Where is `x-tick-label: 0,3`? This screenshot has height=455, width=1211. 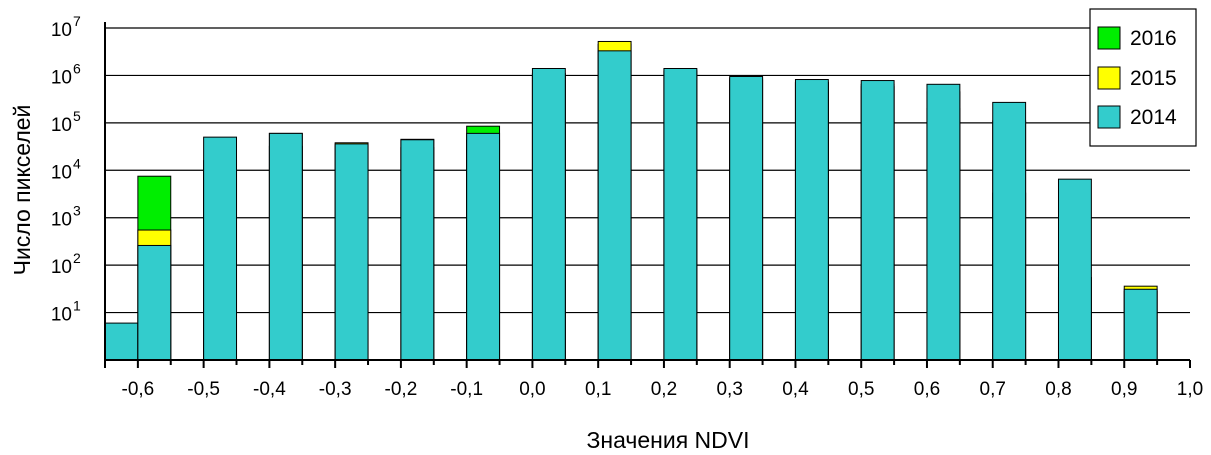 x-tick-label: 0,3 is located at coordinates (729, 389).